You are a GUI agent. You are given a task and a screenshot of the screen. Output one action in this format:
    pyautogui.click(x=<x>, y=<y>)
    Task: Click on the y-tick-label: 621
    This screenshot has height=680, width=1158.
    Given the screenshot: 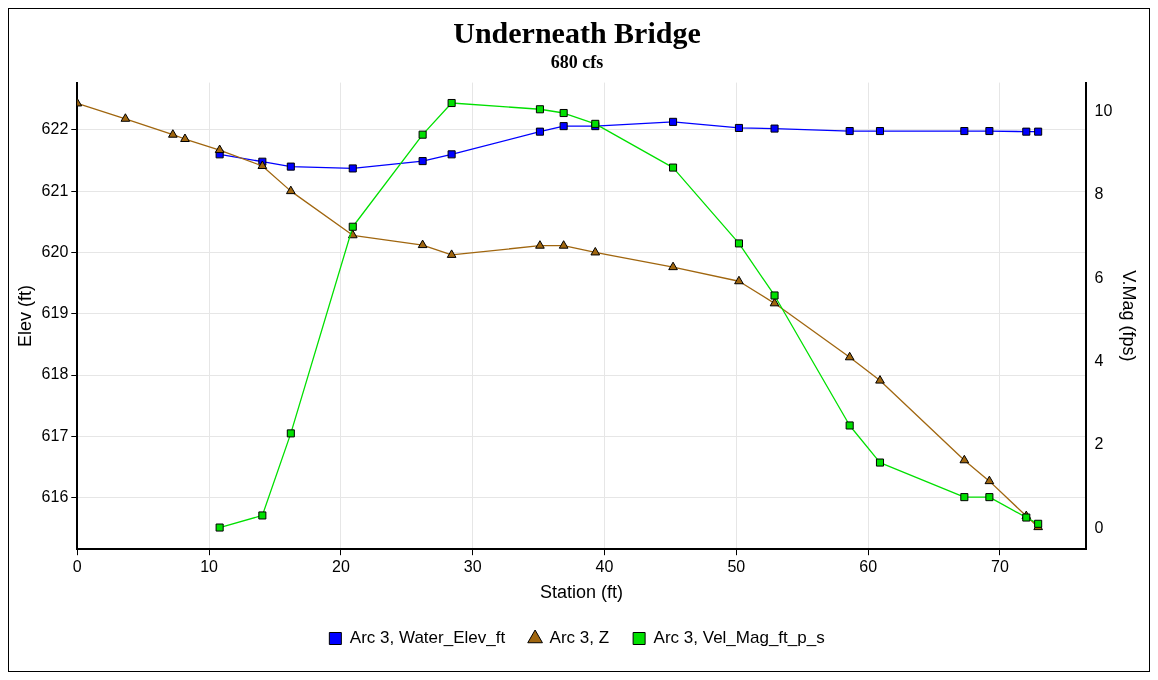 What is the action you would take?
    pyautogui.click(x=55, y=190)
    